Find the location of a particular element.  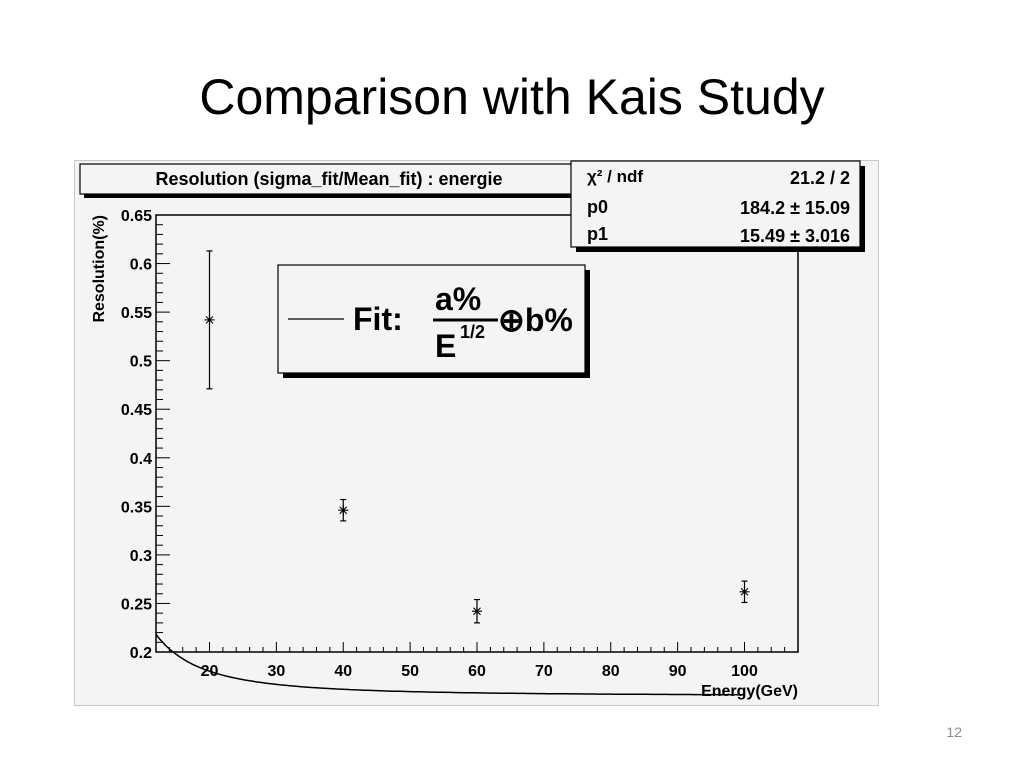

x-tick-label: 40 is located at coordinates (343, 671).